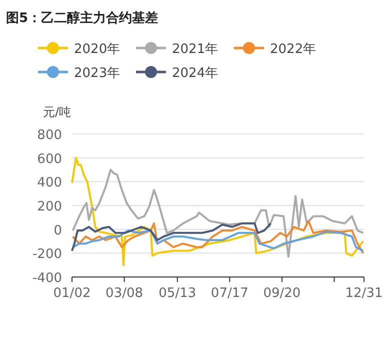 The height and width of the screenshot is (346, 389). What do you see at coordinates (97, 73) in the screenshot?
I see `legend-label: 2023年` at bounding box center [97, 73].